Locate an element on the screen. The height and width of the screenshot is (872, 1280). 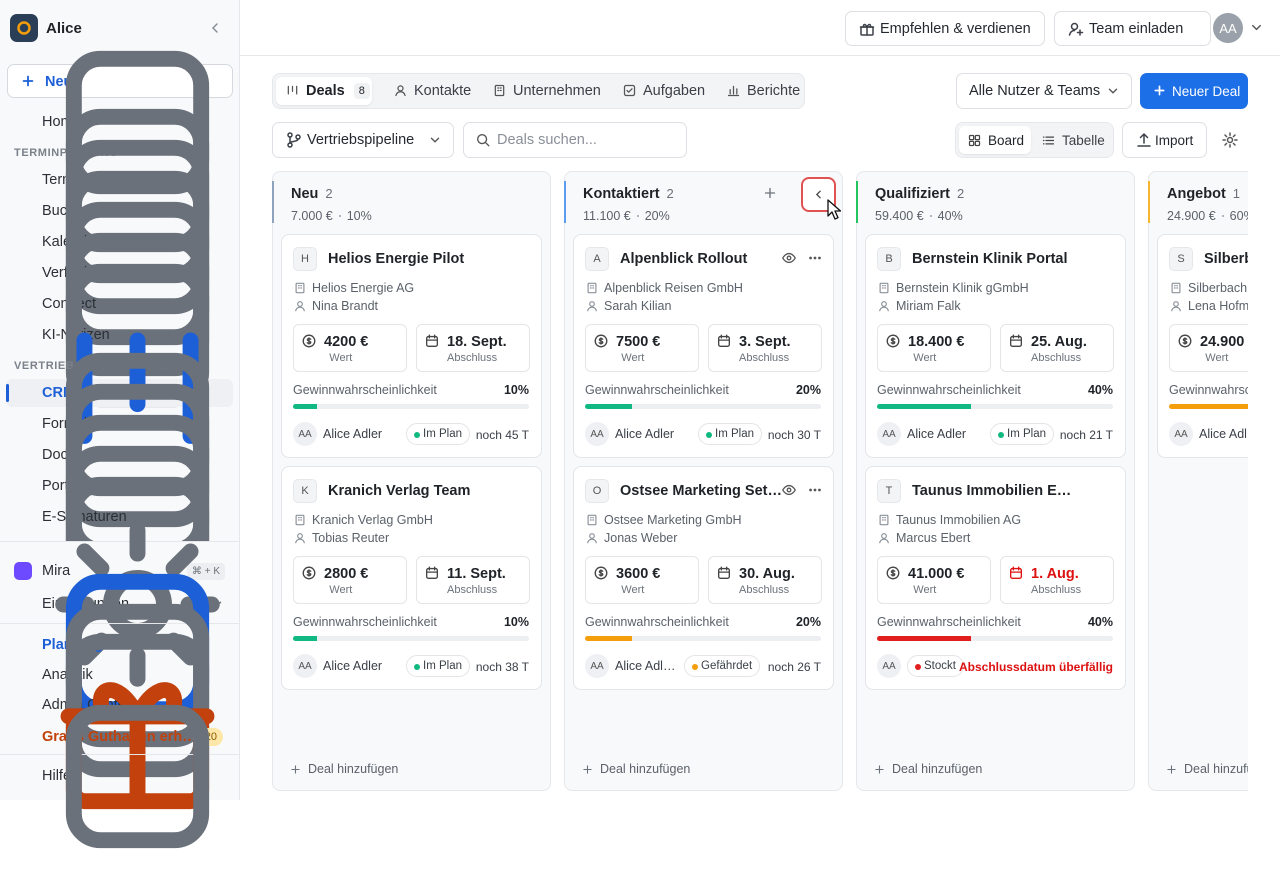
value-box: 4200 € Wert is located at coordinates (350, 348).